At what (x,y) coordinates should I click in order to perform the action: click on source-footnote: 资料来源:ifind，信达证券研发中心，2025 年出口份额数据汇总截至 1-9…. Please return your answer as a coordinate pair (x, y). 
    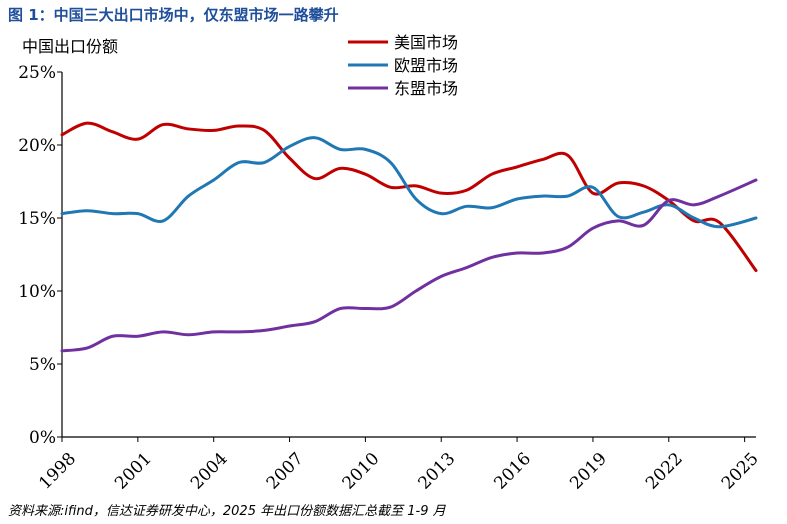
    Looking at the image, I should click on (227, 511).